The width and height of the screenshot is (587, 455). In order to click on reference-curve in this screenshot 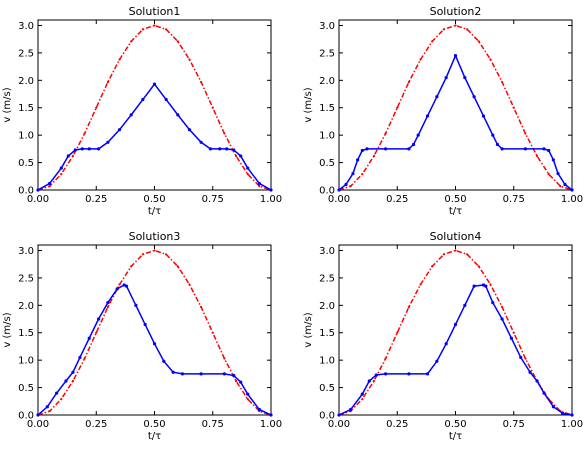, I will do `click(455, 332)`.